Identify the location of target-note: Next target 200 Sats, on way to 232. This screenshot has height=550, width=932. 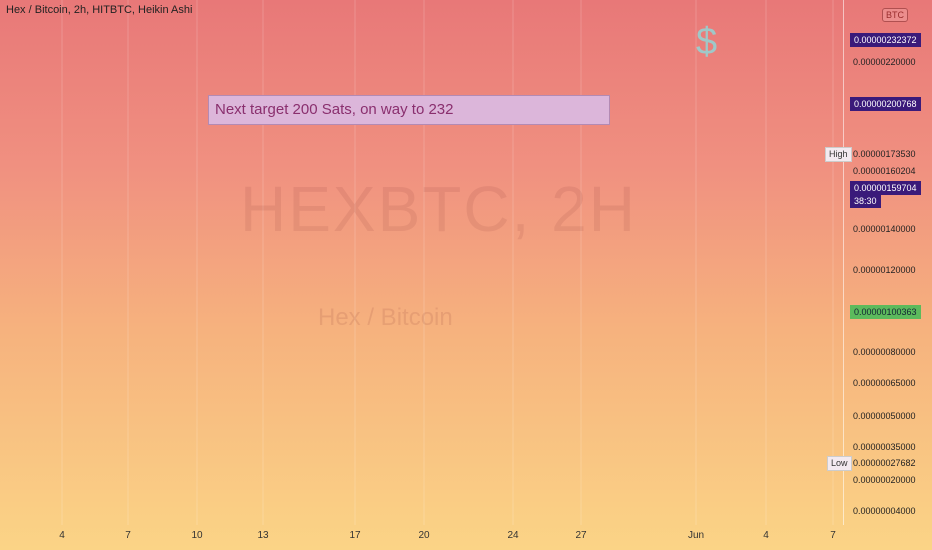
(409, 110).